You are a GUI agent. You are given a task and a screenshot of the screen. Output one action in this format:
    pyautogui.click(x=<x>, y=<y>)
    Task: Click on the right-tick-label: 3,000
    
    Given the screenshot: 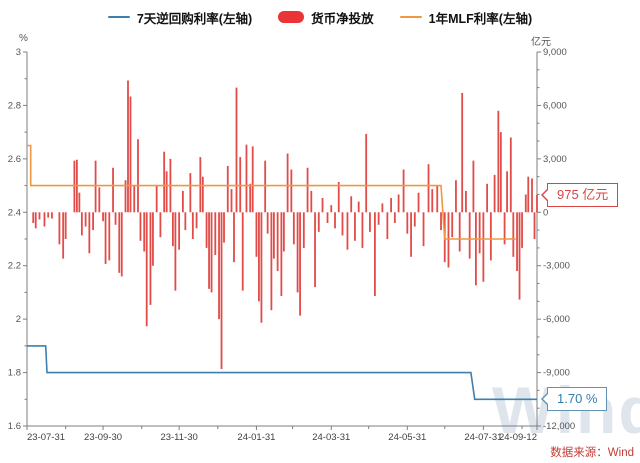 What is the action you would take?
    pyautogui.click(x=555, y=159)
    